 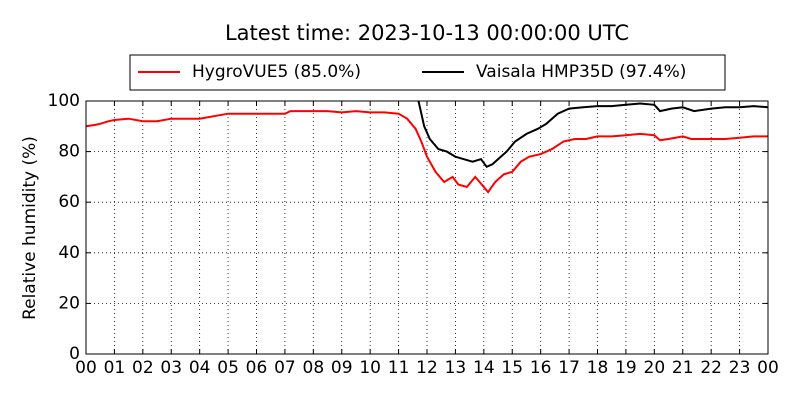 What do you see at coordinates (69, 253) in the screenshot?
I see `y-tick-label: 40` at bounding box center [69, 253].